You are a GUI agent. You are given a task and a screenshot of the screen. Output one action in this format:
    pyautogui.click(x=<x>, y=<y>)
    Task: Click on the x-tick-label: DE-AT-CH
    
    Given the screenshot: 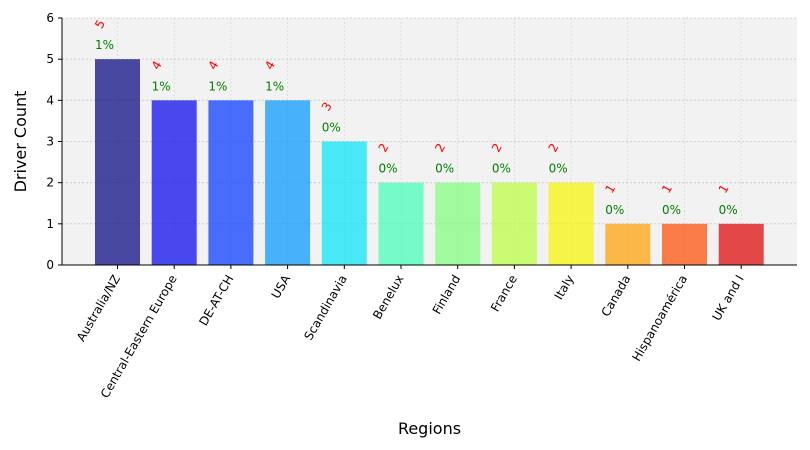 What is the action you would take?
    pyautogui.click(x=216, y=301)
    